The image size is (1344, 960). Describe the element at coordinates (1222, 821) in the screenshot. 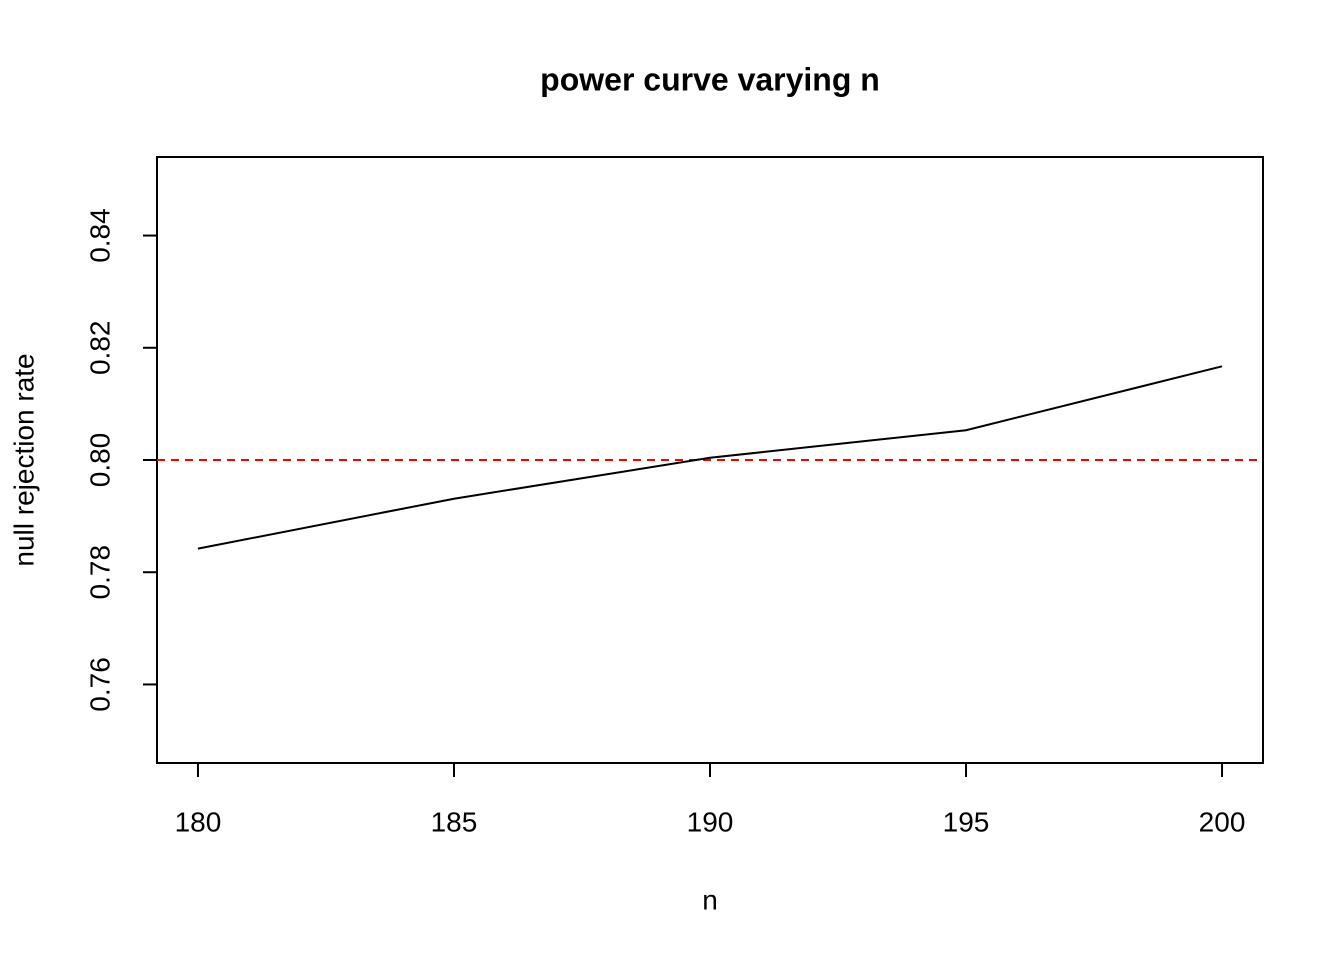

I see `x-tick-label: 200` at that location.